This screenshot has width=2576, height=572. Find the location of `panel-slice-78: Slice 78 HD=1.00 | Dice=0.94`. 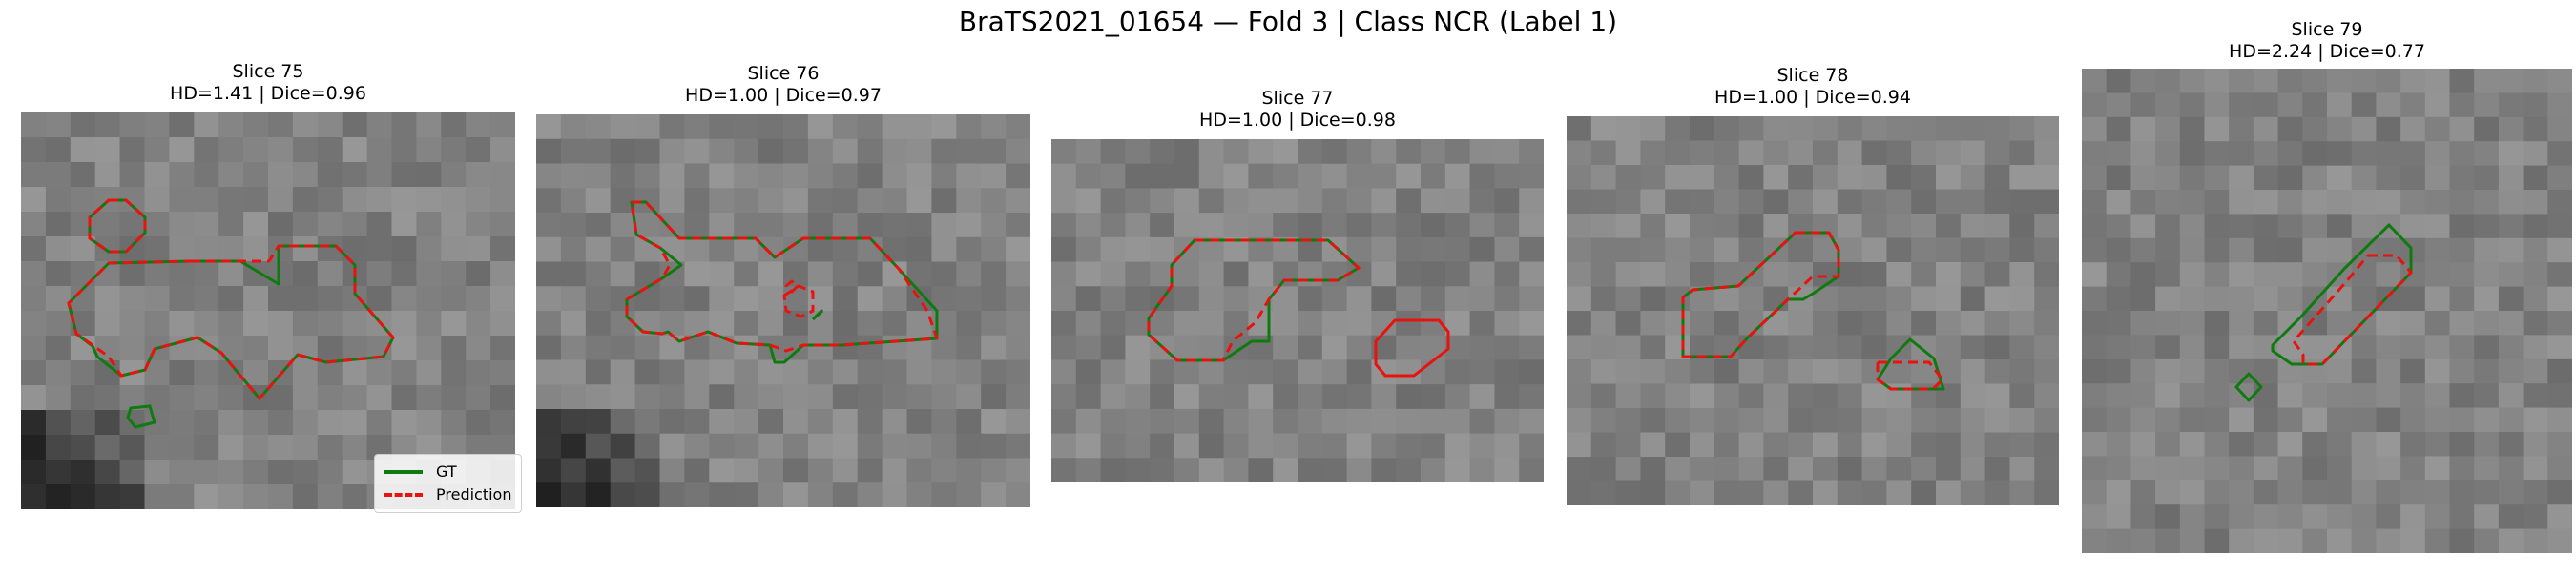

panel-slice-78: Slice 78 HD=1.00 | Dice=0.94 is located at coordinates (1813, 285).